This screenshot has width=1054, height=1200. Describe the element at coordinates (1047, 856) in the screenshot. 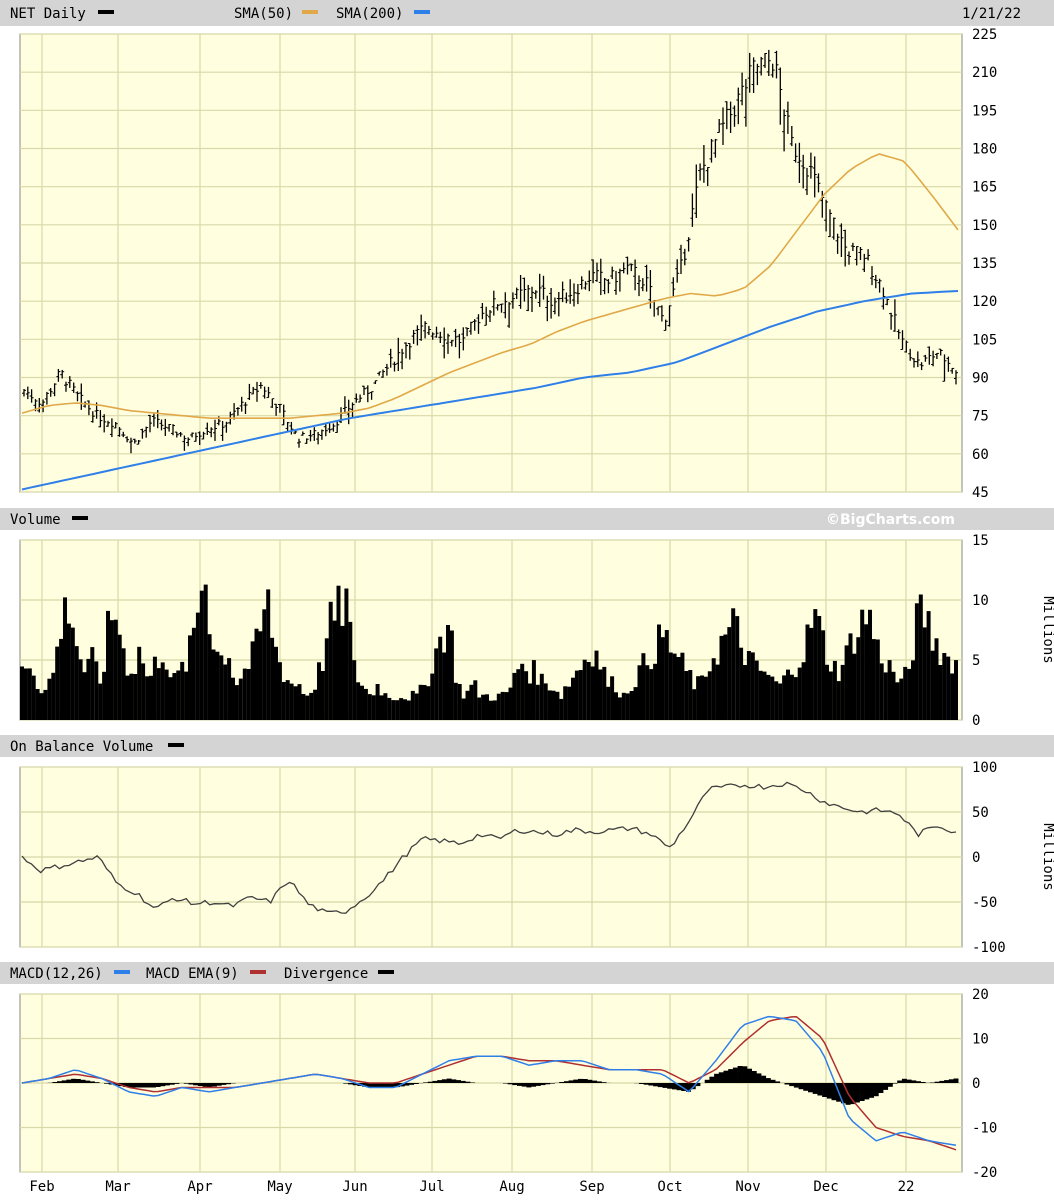

I see `obv-ylabel: Millions` at that location.